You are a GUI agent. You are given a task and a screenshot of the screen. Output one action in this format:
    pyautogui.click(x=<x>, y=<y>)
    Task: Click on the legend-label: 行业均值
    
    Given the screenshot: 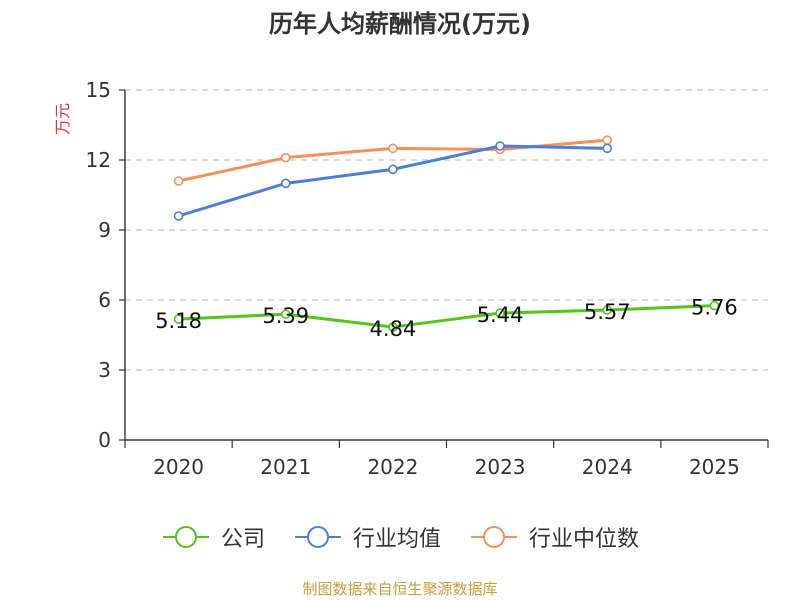 What is the action you would take?
    pyautogui.click(x=396, y=539)
    